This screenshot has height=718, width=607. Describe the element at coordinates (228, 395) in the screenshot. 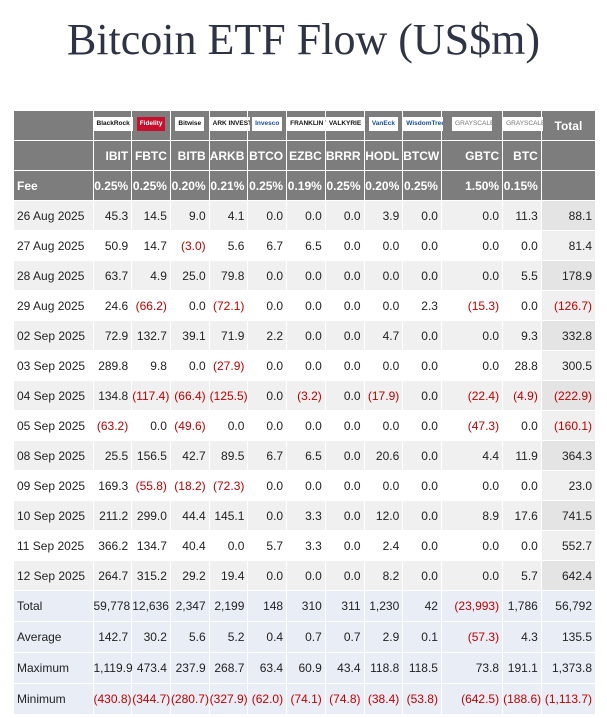

I see `flow-cell: (125.5)` at that location.